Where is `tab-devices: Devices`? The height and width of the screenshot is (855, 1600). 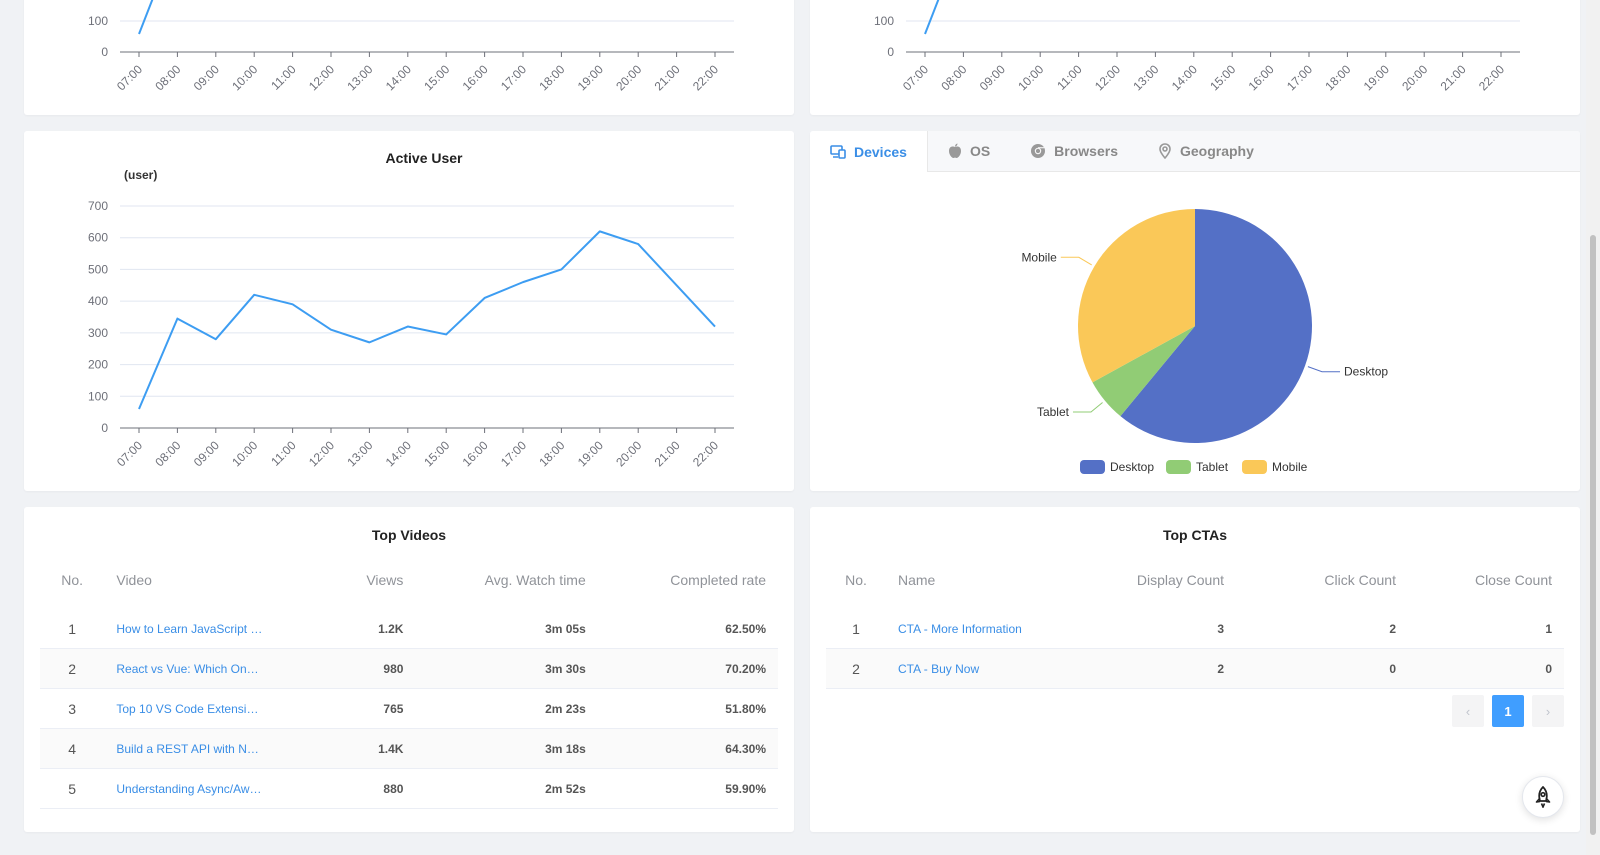
tab-devices: Devices is located at coordinates (869, 151).